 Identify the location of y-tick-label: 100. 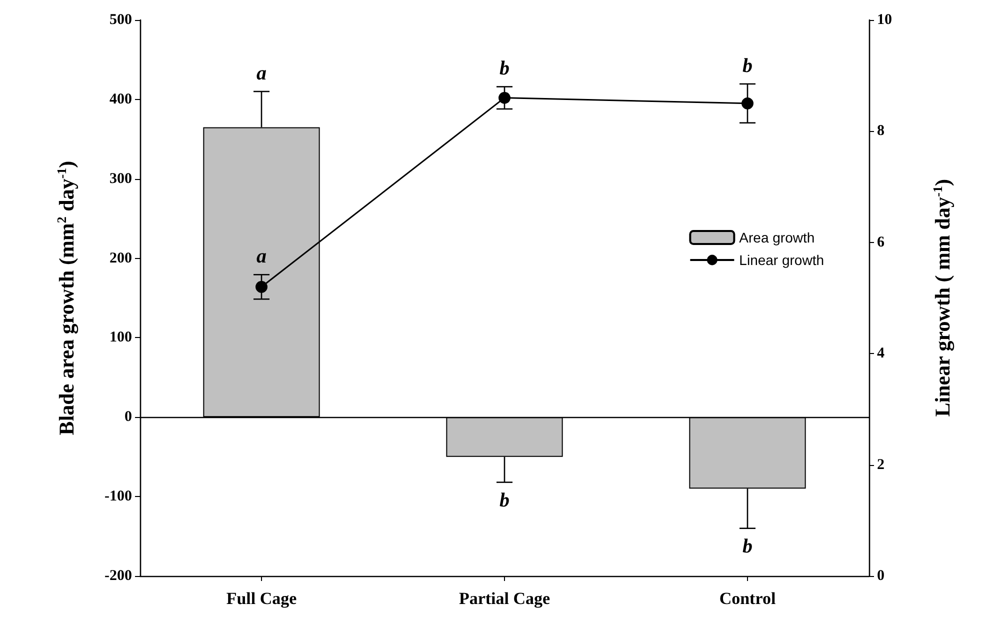
(121, 338).